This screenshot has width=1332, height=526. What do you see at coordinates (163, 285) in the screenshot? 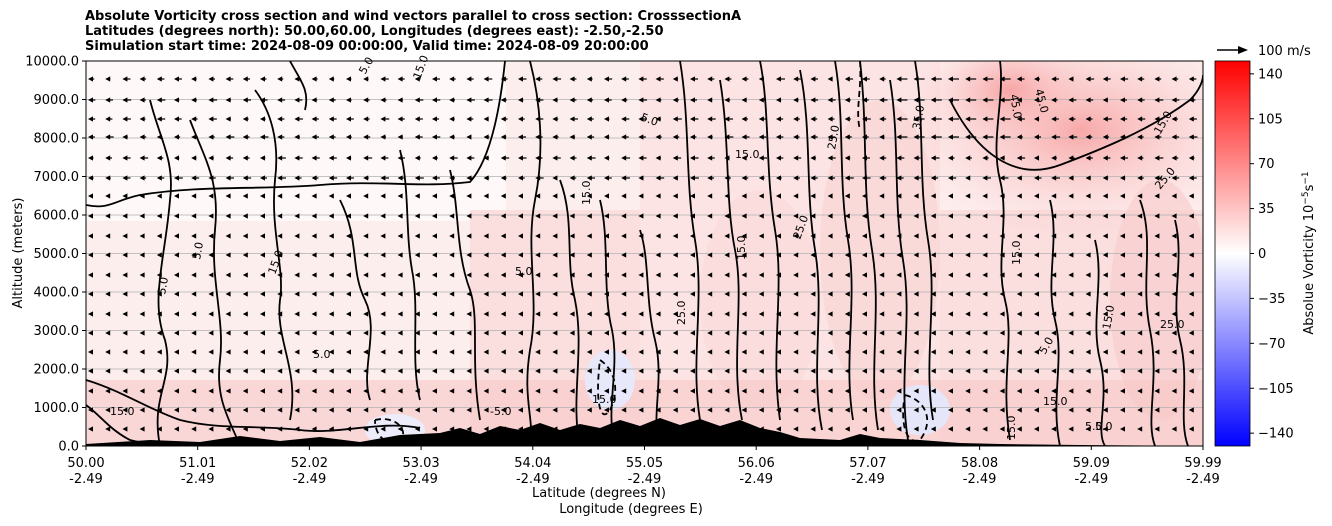
I see `contour-label: 5.0` at bounding box center [163, 285].